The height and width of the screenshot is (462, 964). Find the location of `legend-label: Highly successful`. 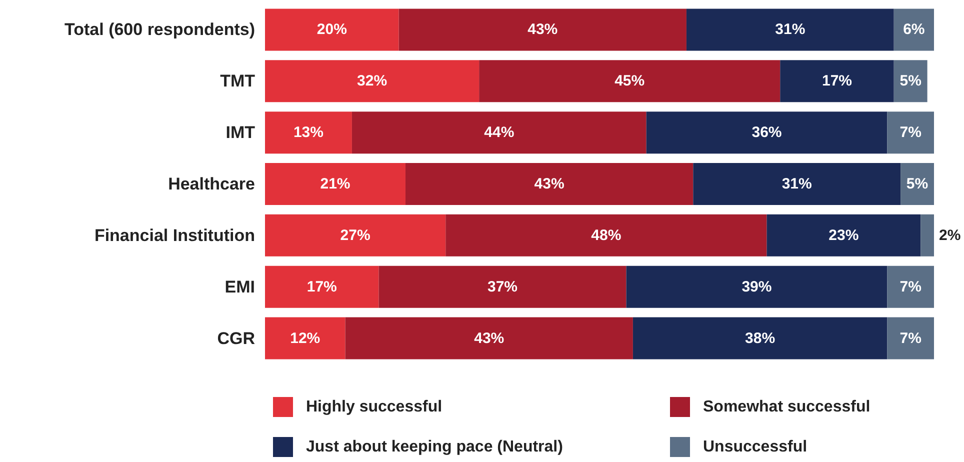

legend-label: Highly successful is located at coordinates (374, 407).